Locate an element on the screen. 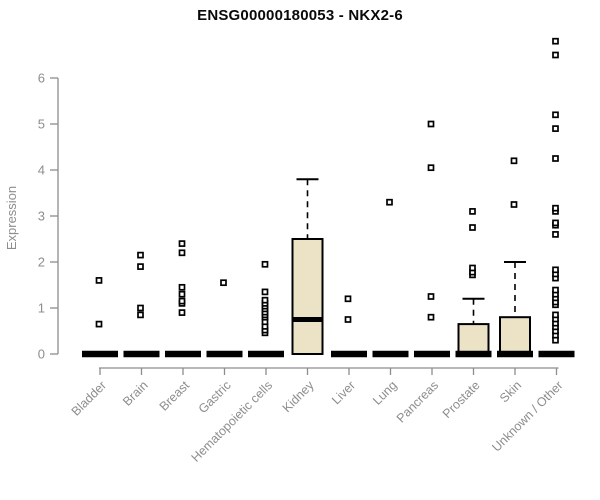 The height and width of the screenshot is (500, 600). chart-title: ENSG00000180053 - NKX2-6 is located at coordinates (300, 15).